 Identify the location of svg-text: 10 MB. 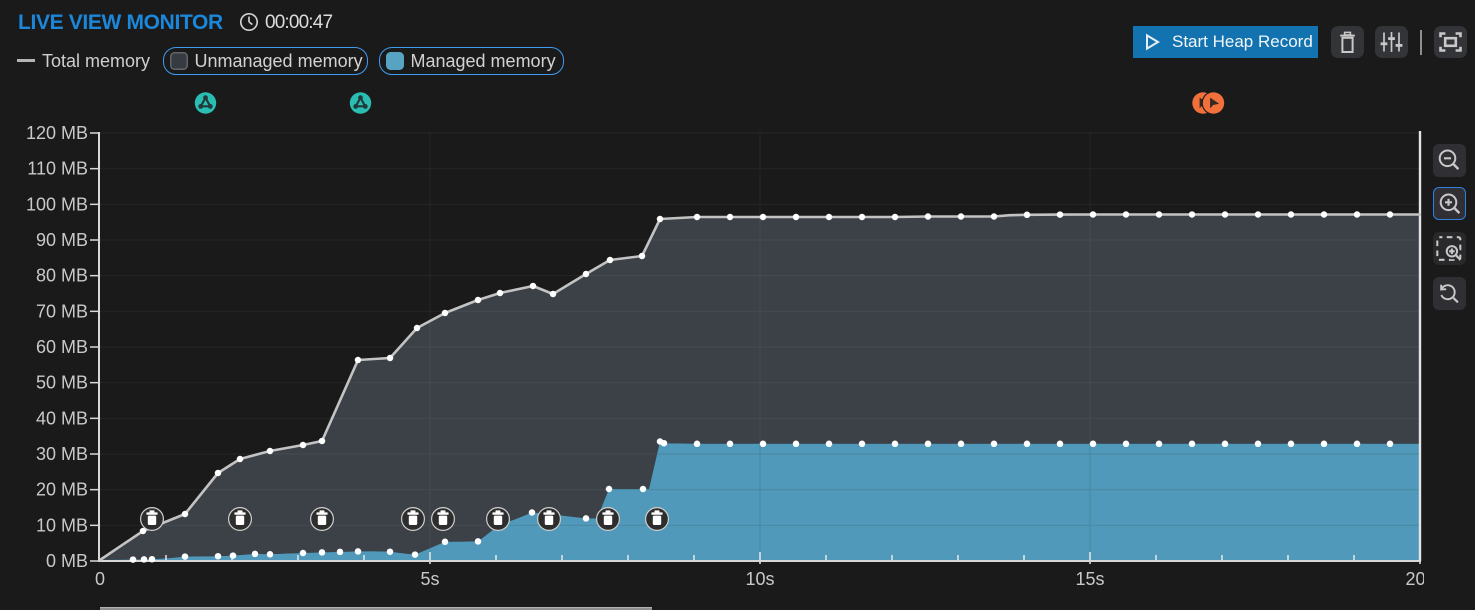
(62, 525).